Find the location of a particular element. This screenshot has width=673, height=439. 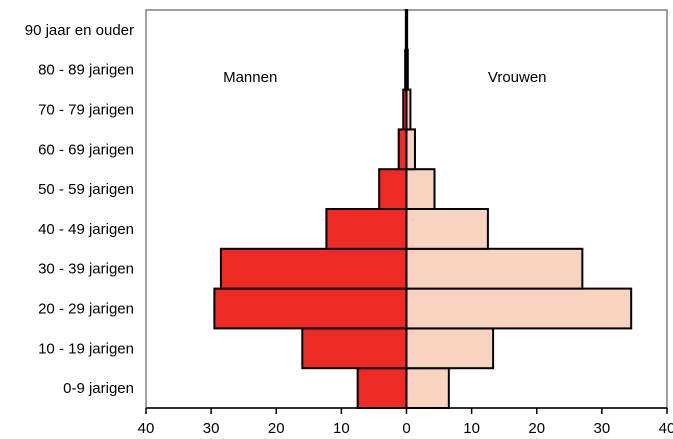

bar-mannen-20-29-jarigen is located at coordinates (310, 308).